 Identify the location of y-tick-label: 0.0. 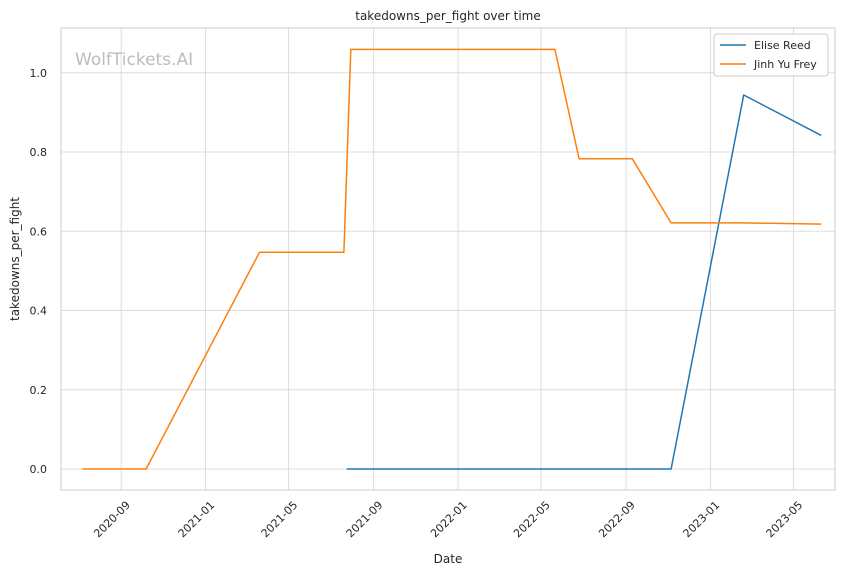
(39, 469).